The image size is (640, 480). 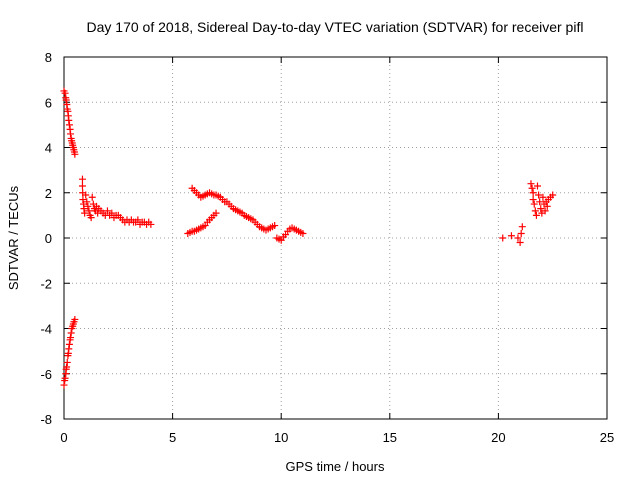 I want to click on y-tick-label: 2, so click(x=48, y=193).